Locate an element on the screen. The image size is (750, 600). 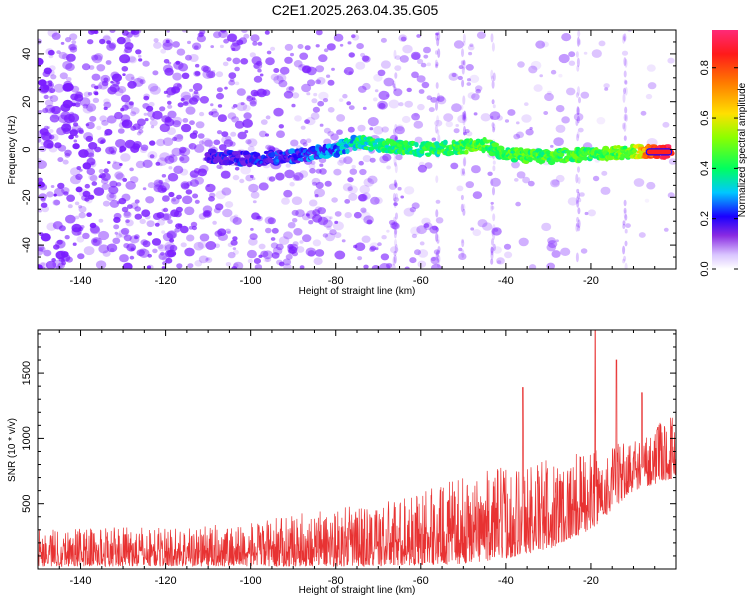
spectrogram-y-tick-label: 0 is located at coordinates (27, 149).